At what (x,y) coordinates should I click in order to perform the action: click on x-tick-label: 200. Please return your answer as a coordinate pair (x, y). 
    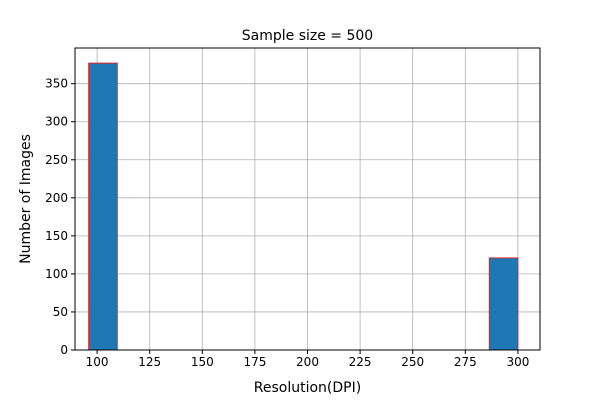
    Looking at the image, I should click on (307, 362).